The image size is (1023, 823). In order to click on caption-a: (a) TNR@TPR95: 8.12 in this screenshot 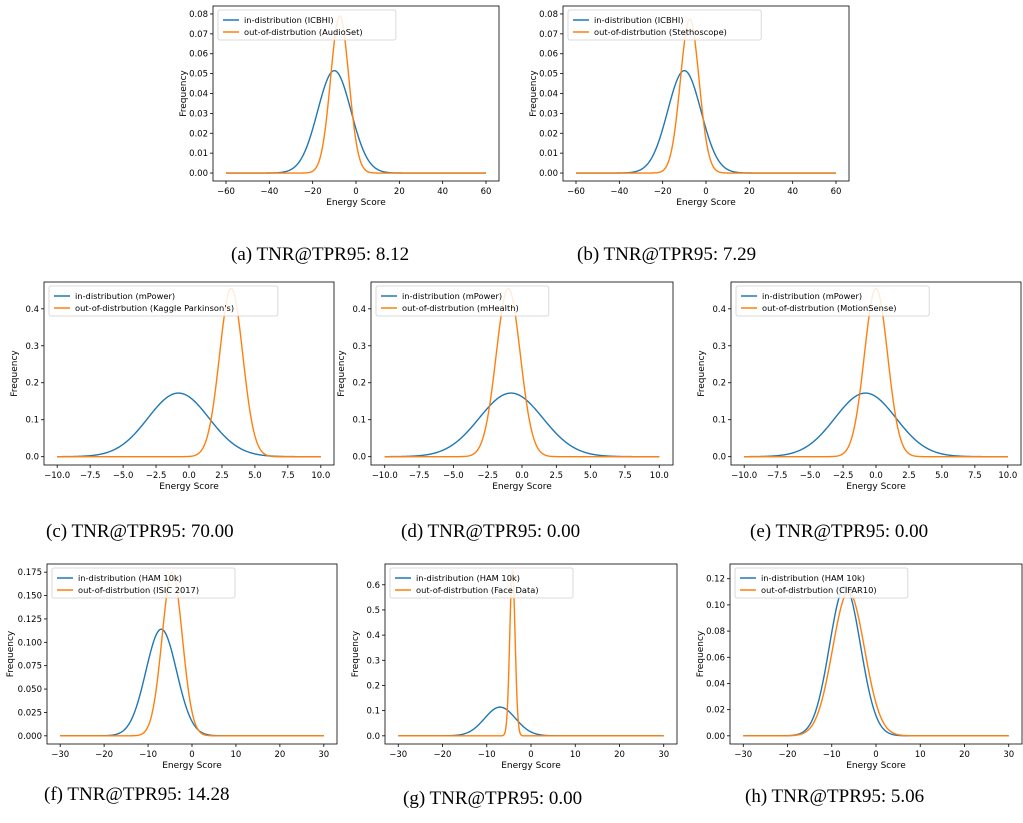, I will do `click(320, 254)`.